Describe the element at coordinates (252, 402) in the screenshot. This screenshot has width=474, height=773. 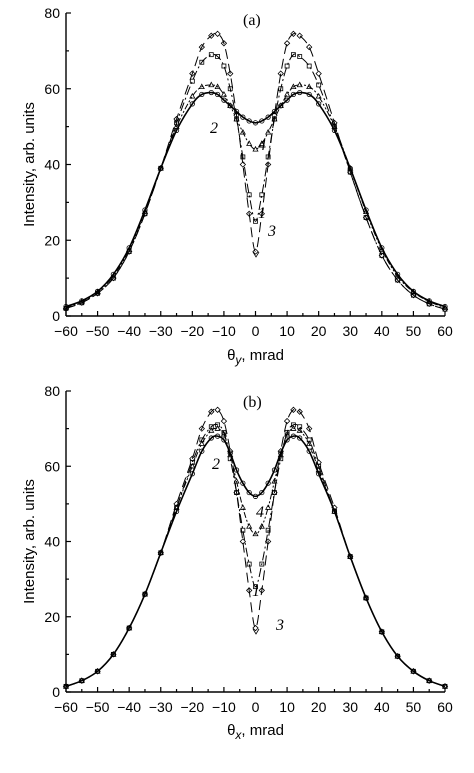
I see `panel-label: (b)` at that location.